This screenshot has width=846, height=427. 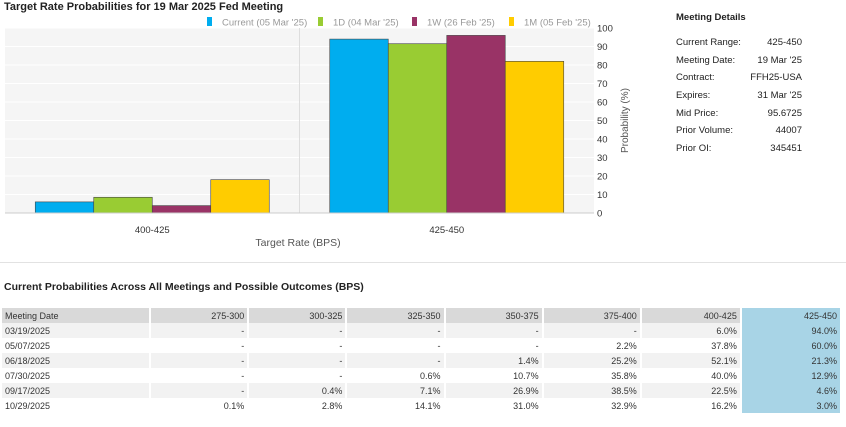 I want to click on probability-cell: 22.5%, so click(x=691, y=390).